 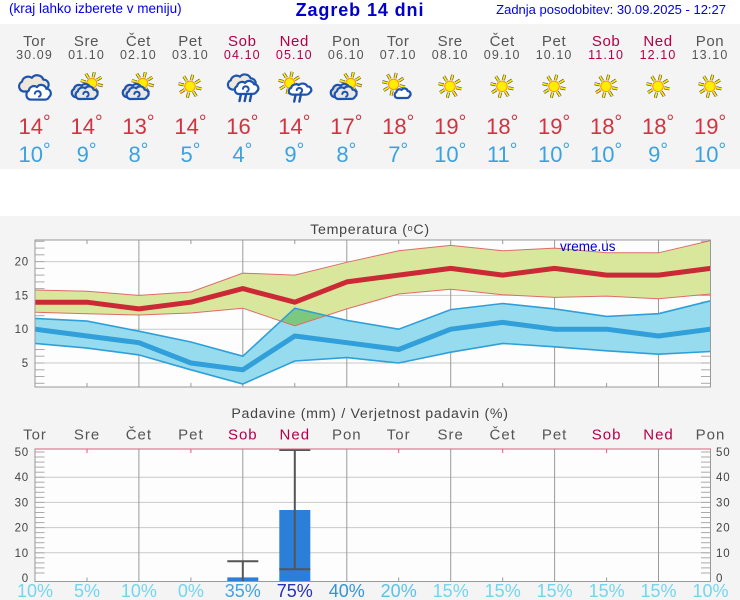 What do you see at coordinates (243, 590) in the screenshot?
I see `svg-text: 35%` at bounding box center [243, 590].